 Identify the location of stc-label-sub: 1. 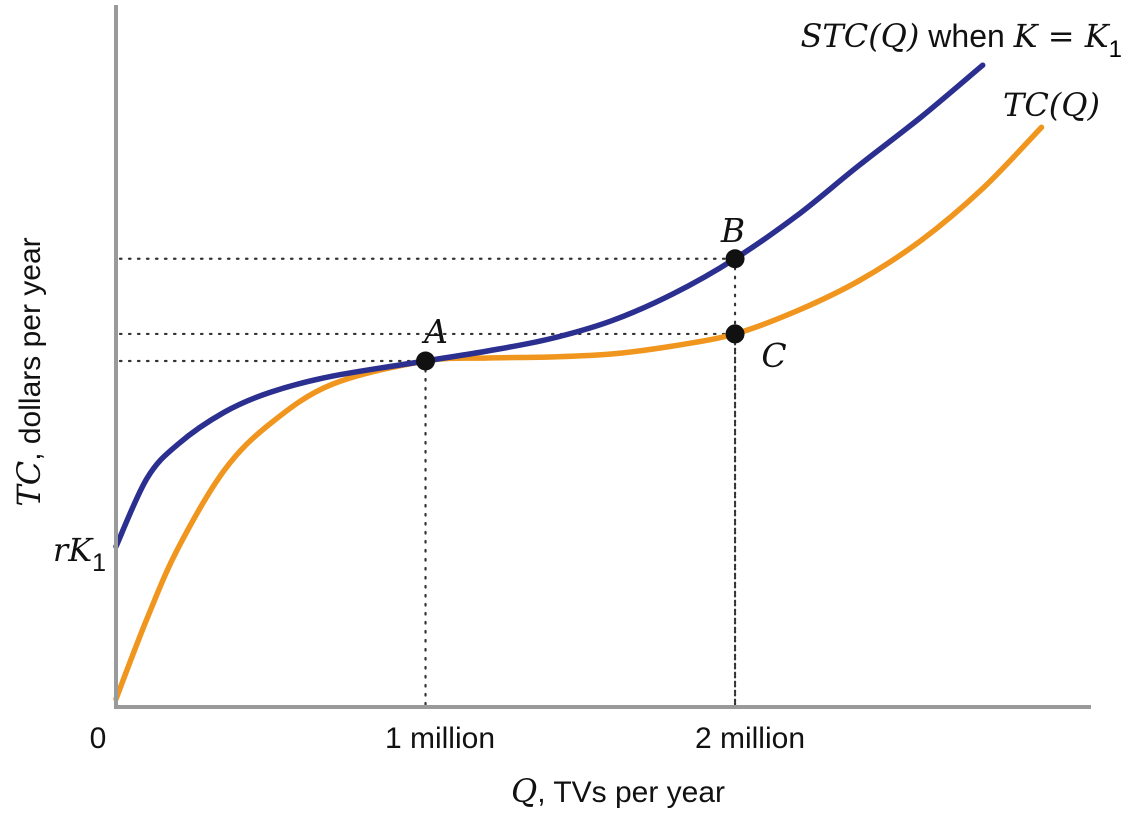
(1115, 49).